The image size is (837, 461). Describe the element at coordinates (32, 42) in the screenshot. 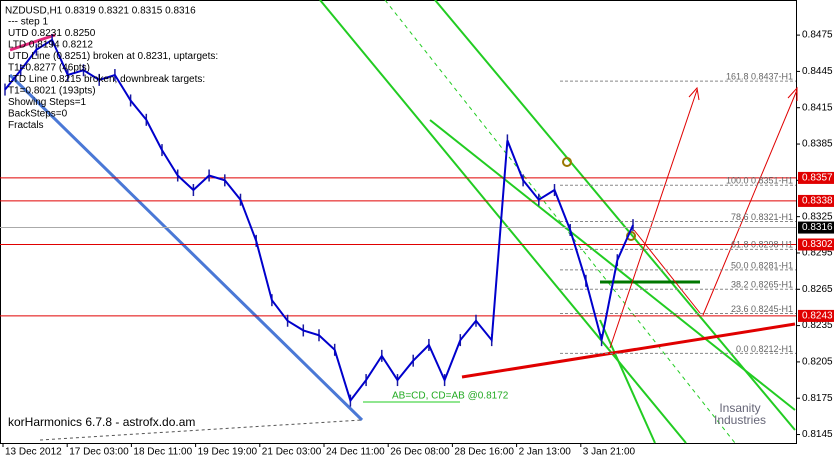

I see `pattern-line` at that location.